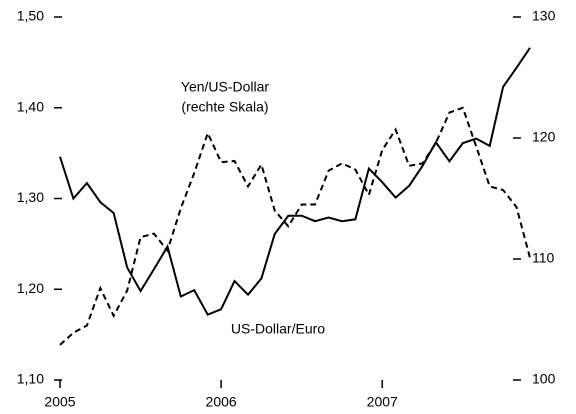 The width and height of the screenshot is (576, 414). What do you see at coordinates (30, 197) in the screenshot?
I see `y-tick-label: 1,30` at bounding box center [30, 197].